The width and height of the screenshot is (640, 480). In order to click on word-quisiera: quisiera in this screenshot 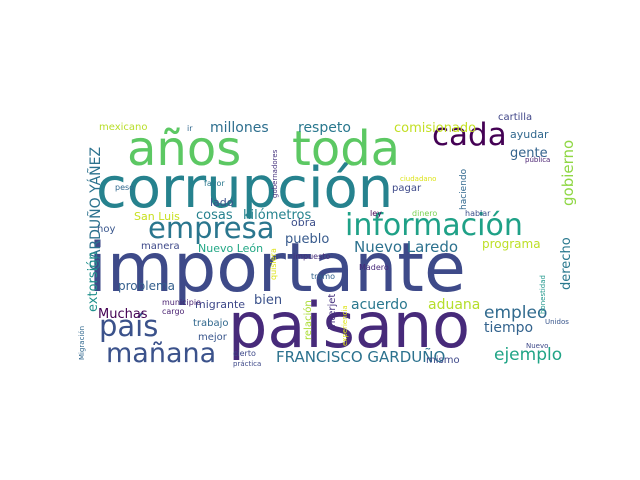, I will do `click(273, 264)`.